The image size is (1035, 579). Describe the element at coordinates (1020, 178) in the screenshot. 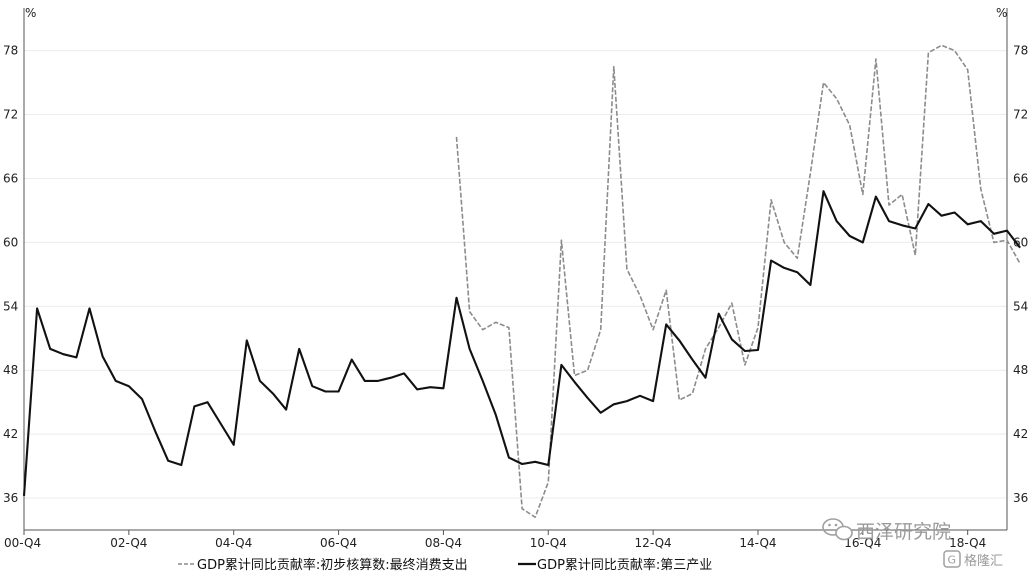

I see `y-tick-right-66: 66` at that location.